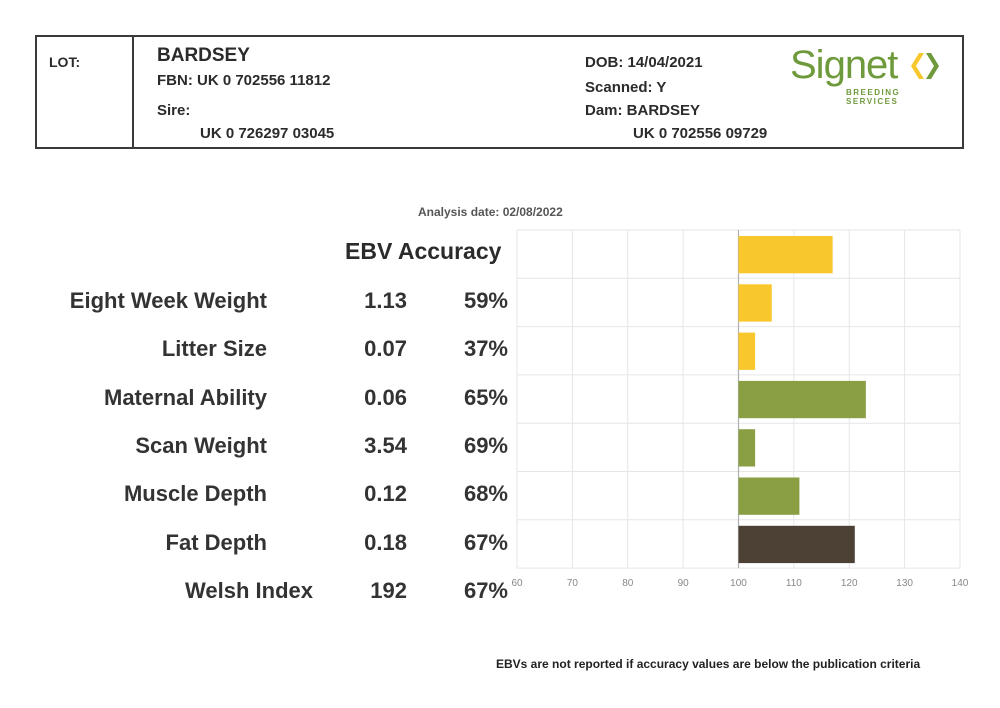  What do you see at coordinates (517, 583) in the screenshot?
I see `x-tick-label: 60` at bounding box center [517, 583].